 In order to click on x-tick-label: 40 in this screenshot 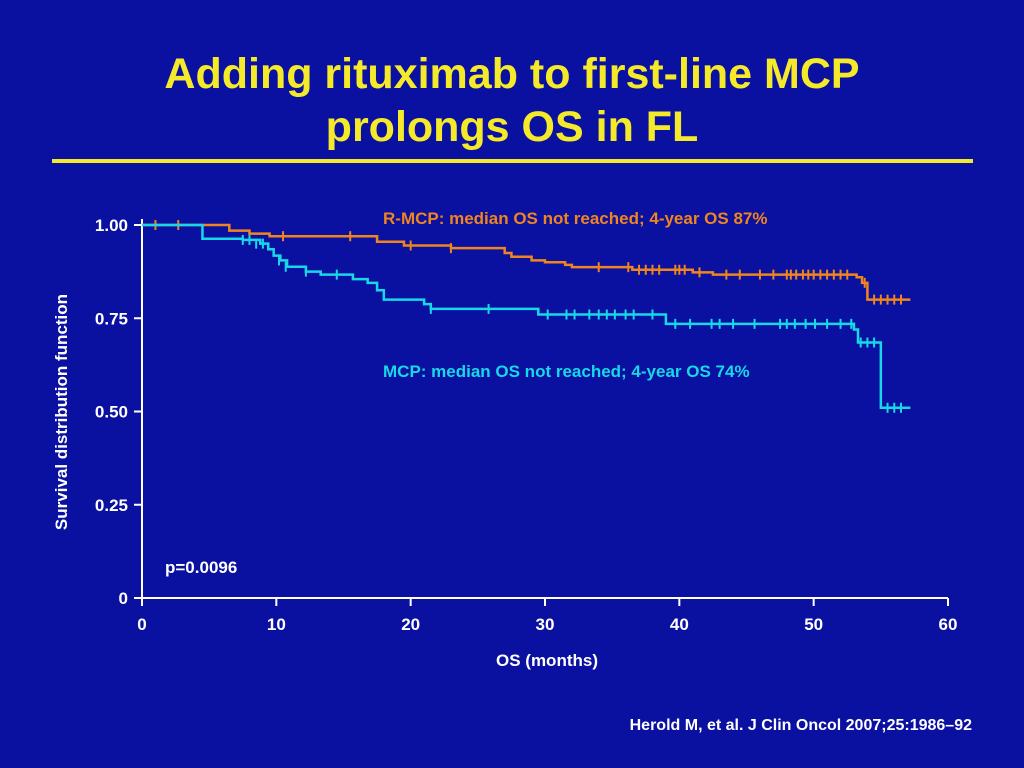, I will do `click(679, 624)`.